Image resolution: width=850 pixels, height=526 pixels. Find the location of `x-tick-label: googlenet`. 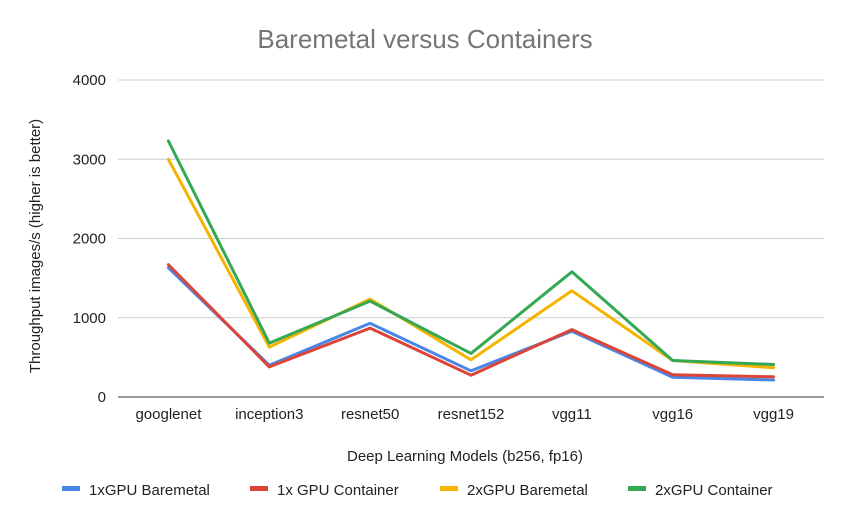

x-tick-label: googlenet is located at coordinates (168, 414).